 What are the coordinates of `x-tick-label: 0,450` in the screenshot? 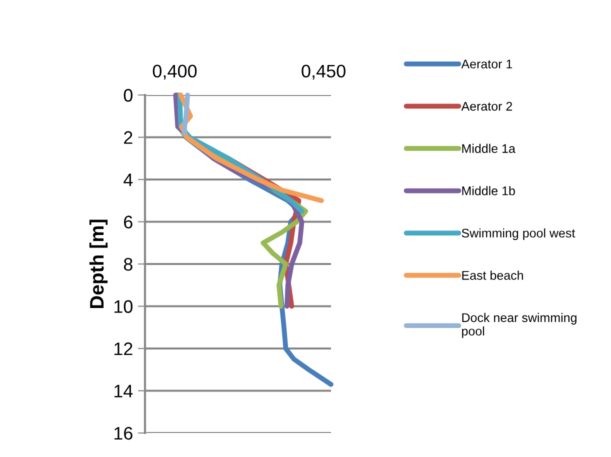 It's located at (324, 72).